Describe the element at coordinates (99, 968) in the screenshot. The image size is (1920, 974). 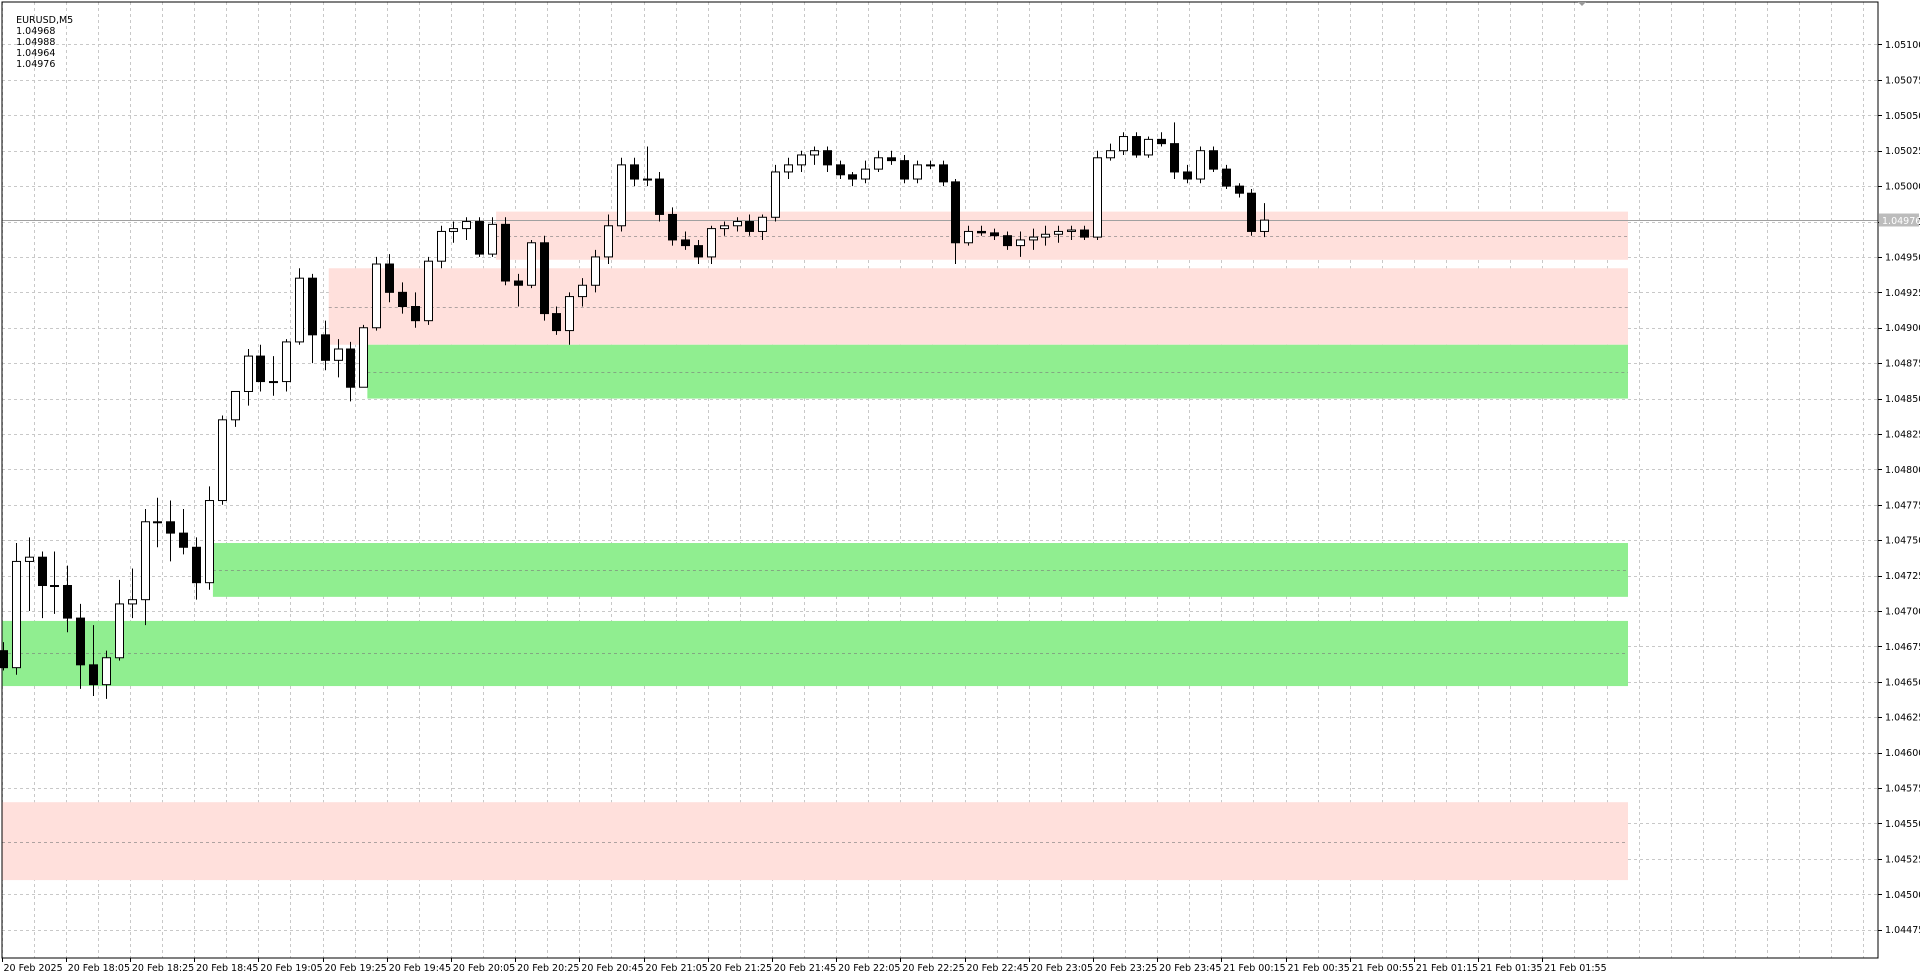
I see `time-axis-label: 20 Feb 18:05` at that location.